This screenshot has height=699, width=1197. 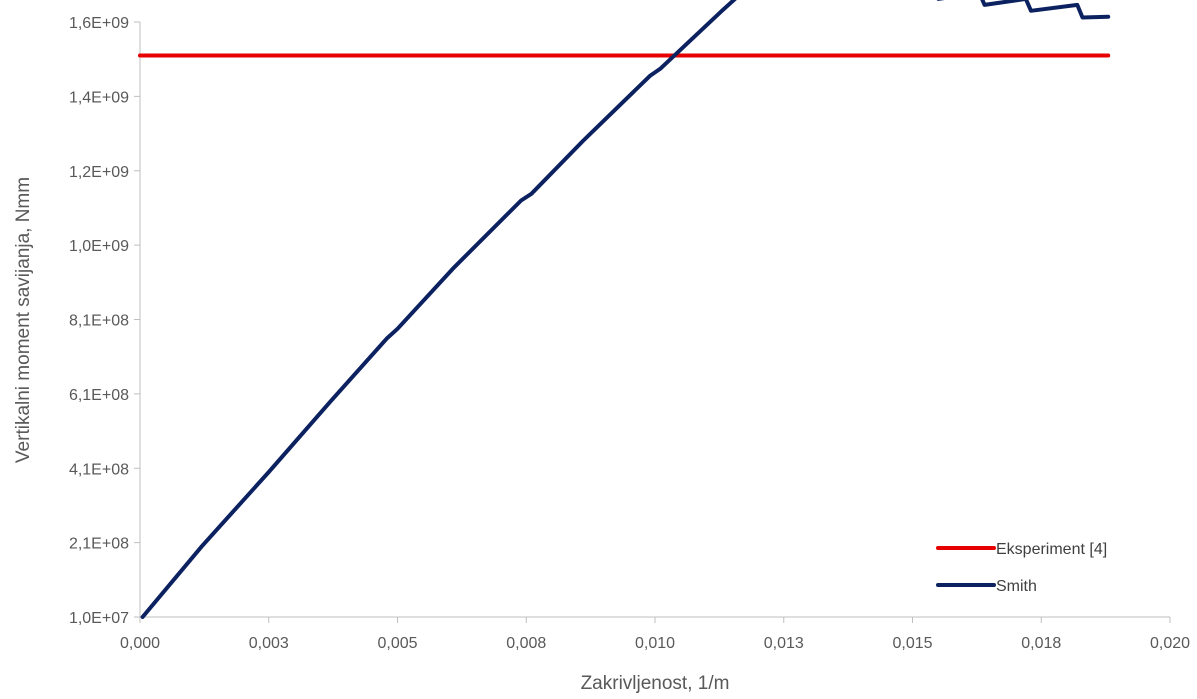 What do you see at coordinates (99, 246) in the screenshot?
I see `y-tick-label: 1,0E+09` at bounding box center [99, 246].